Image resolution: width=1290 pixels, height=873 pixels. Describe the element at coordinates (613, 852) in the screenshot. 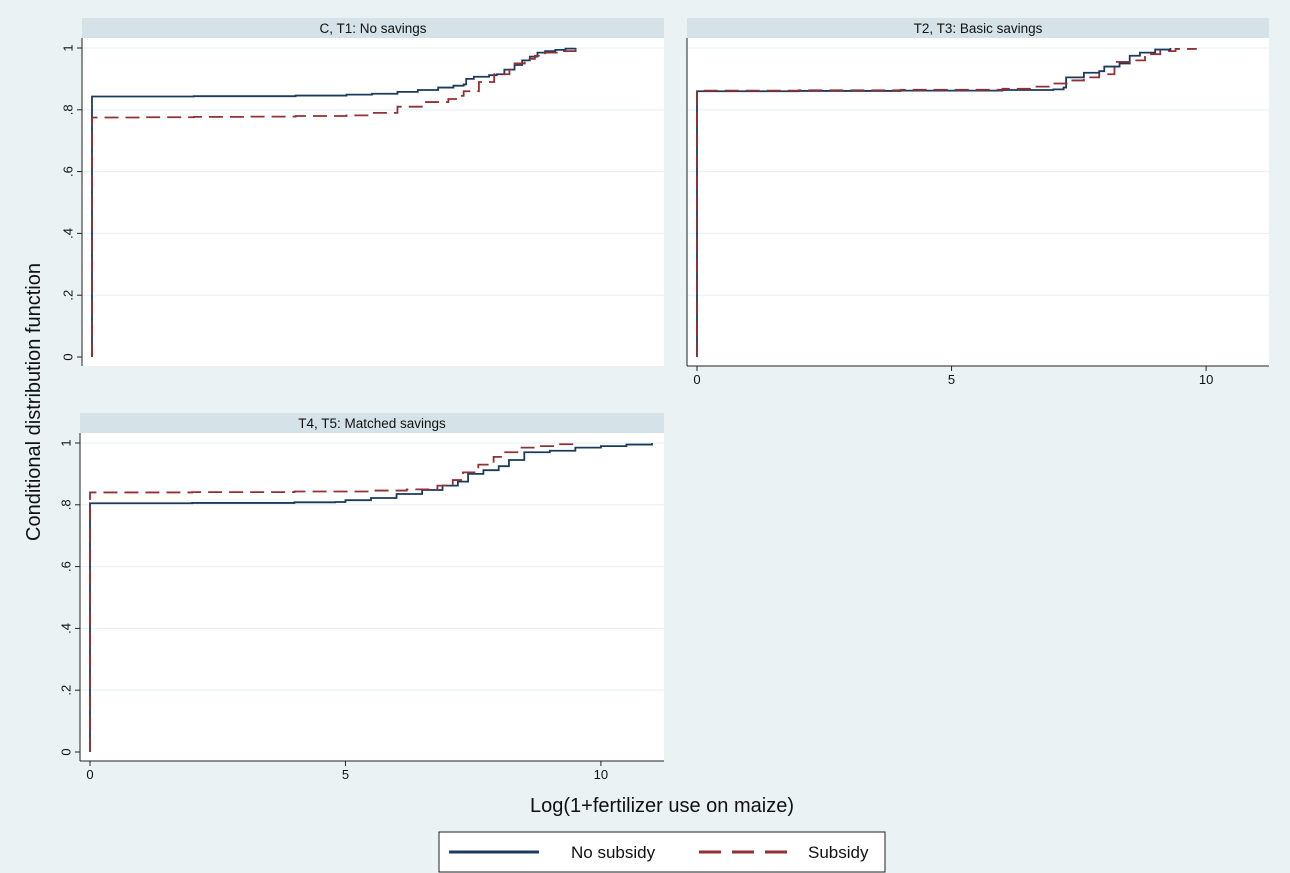

I see `legend-label-no-subsidy: No subsidy` at that location.